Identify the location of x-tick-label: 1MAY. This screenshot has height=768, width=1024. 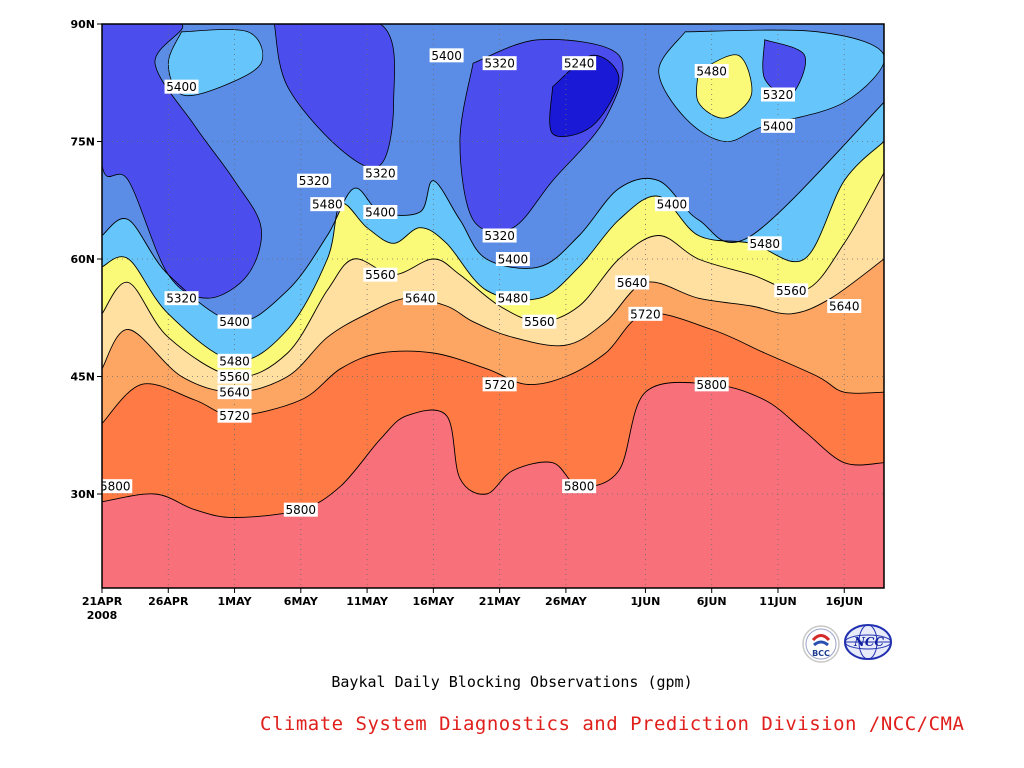
(235, 601).